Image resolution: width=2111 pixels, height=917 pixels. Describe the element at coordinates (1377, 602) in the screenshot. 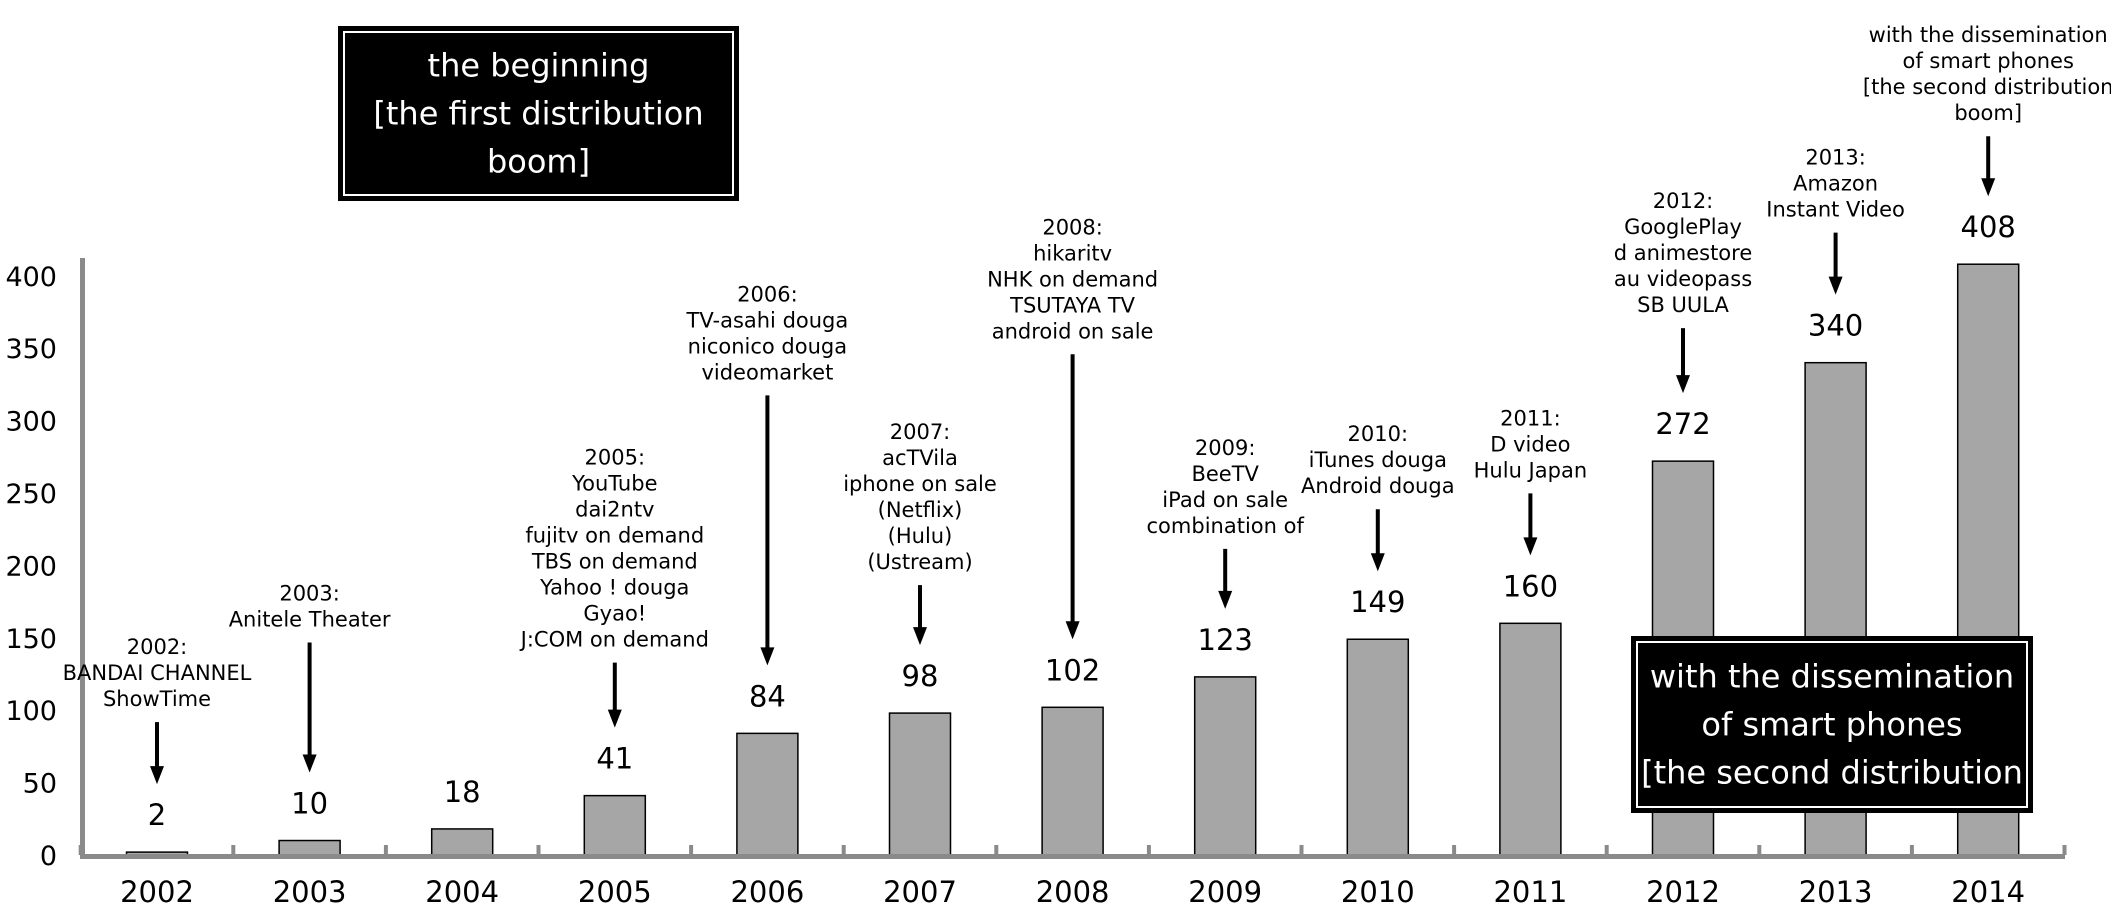

I see `data-label: 149` at that location.